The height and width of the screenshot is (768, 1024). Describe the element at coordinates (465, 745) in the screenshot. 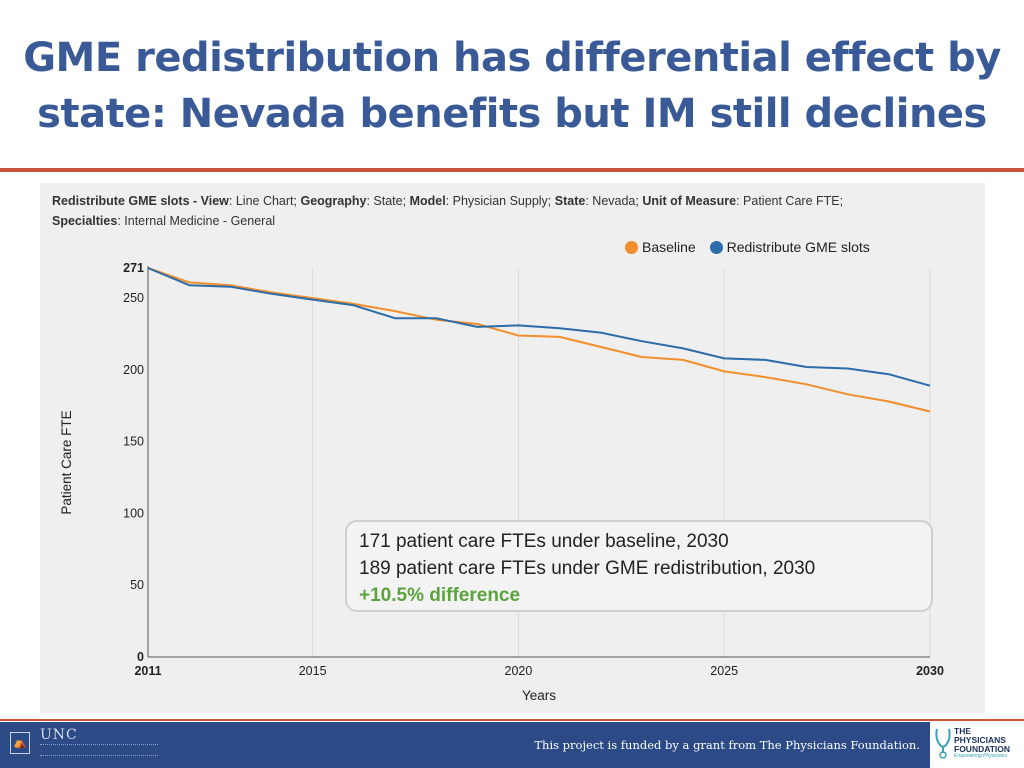

I see `footer-bar` at that location.